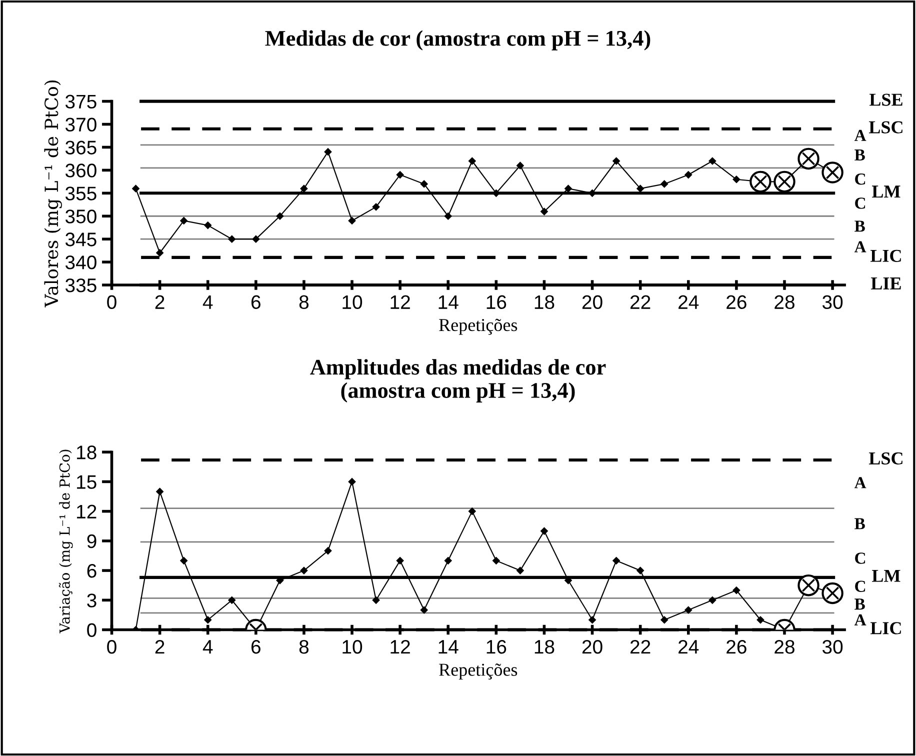 This screenshot has width=916, height=756. What do you see at coordinates (65, 542) in the screenshot?
I see `y-axis-title: Variação (mg L⁻¹ de PtCo)` at bounding box center [65, 542].